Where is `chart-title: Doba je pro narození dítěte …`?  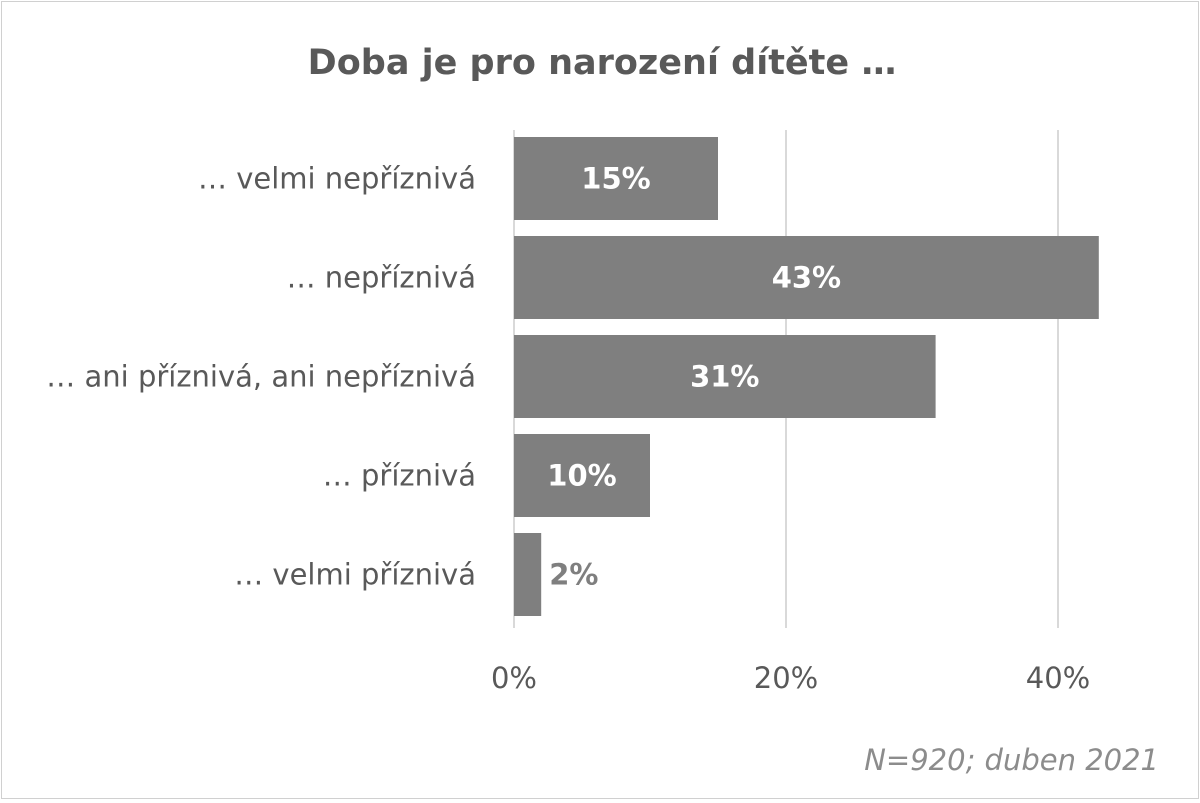
chart-title: Doba je pro narození dítěte … is located at coordinates (602, 63).